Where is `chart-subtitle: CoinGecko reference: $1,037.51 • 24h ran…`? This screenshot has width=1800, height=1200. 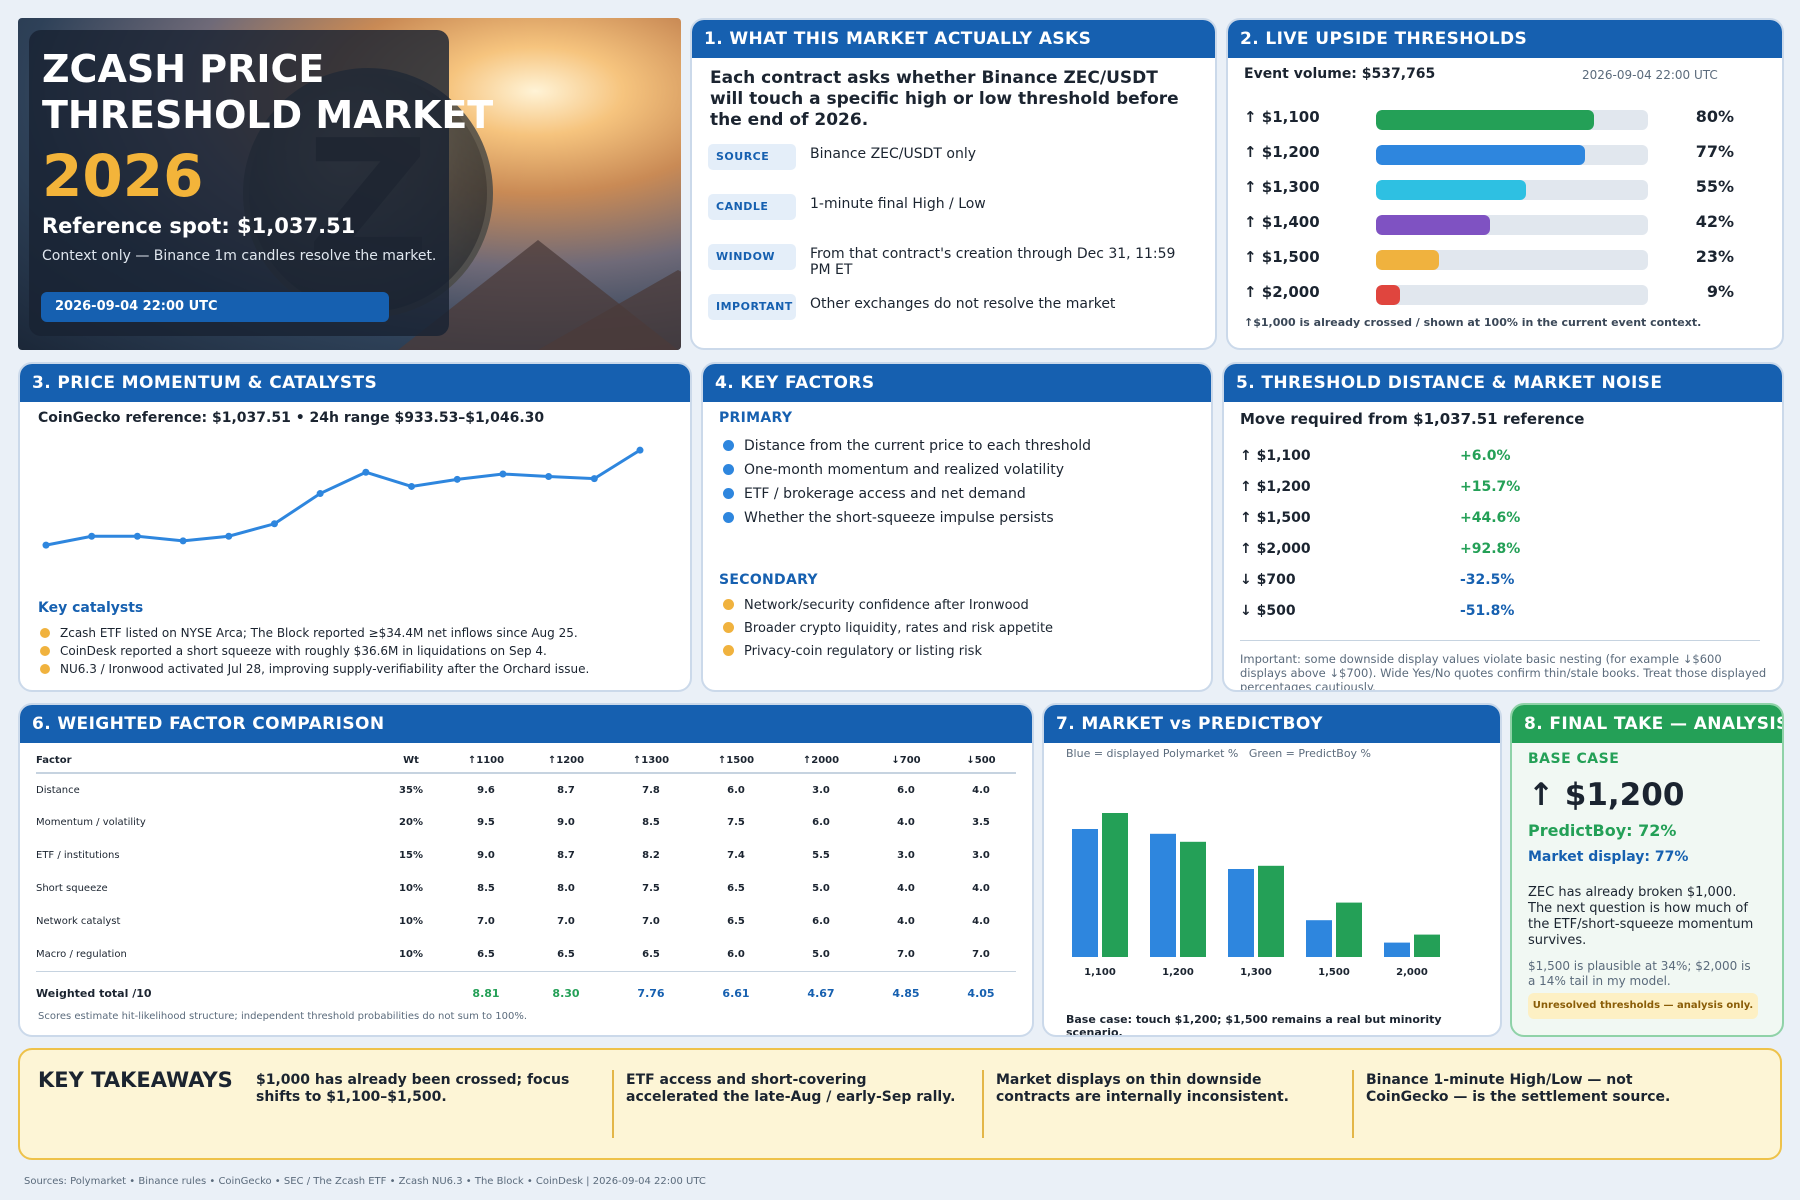
chart-subtitle: CoinGecko reference: $1,037.51 • 24h ran… is located at coordinates (291, 418).